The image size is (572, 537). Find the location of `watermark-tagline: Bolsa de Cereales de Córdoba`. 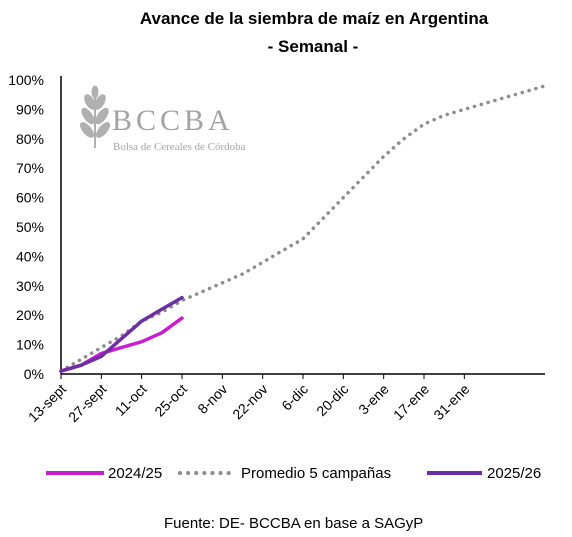

watermark-tagline: Bolsa de Cereales de Córdoba is located at coordinates (179, 147).